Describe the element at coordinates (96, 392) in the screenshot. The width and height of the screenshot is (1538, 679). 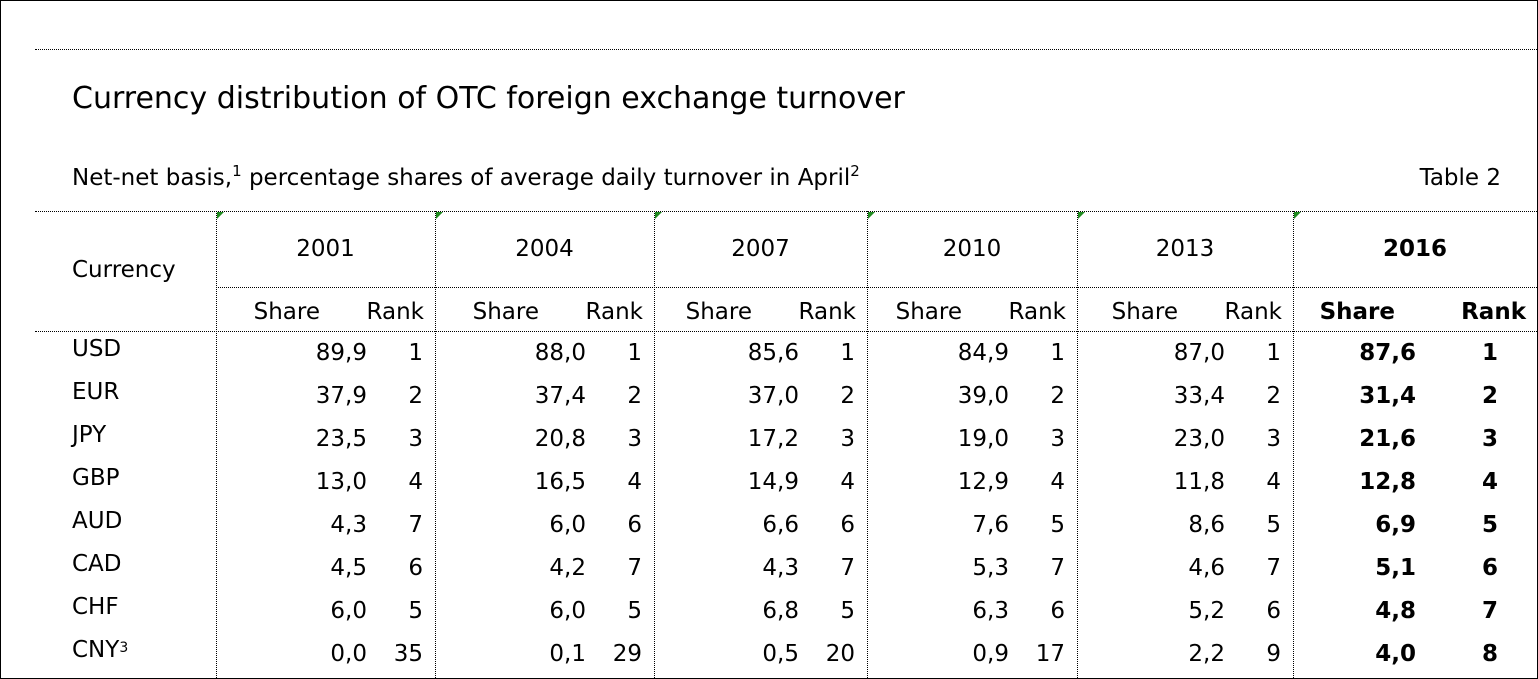
I see `currency-code: EUR` at that location.